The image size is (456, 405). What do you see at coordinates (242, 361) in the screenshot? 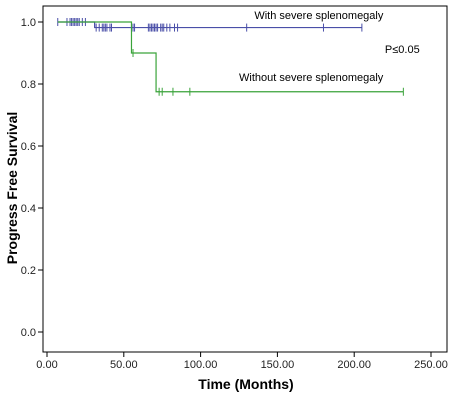
I see `x-axis: 0.00 50.00 100.00 150.00 200.00 250.00` at bounding box center [242, 361].